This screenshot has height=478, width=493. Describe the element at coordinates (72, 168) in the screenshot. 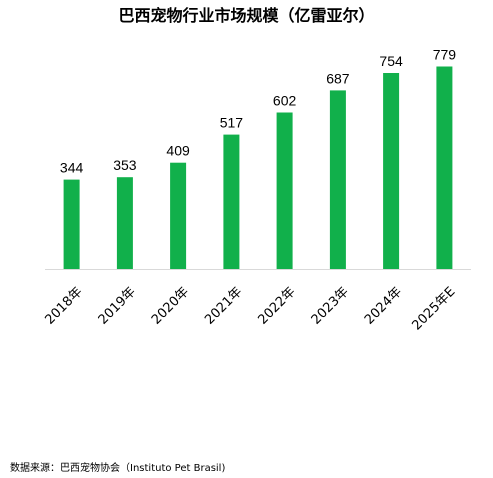

I see `value-label-2018年: 344` at that location.